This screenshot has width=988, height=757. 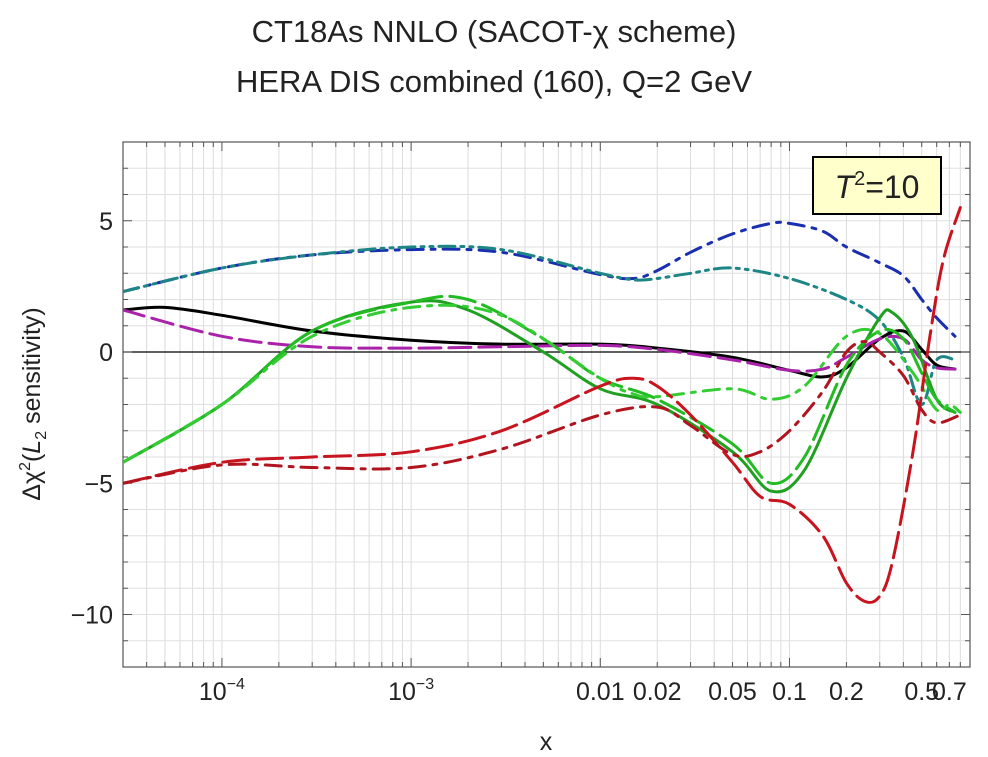 I want to click on annotation-text: T2=10, so click(x=877, y=186).